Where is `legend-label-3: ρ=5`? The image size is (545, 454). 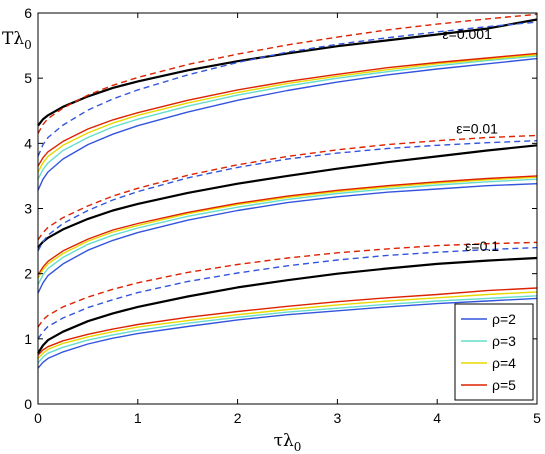
legend-label-3: ρ=5 is located at coordinates (504, 385).